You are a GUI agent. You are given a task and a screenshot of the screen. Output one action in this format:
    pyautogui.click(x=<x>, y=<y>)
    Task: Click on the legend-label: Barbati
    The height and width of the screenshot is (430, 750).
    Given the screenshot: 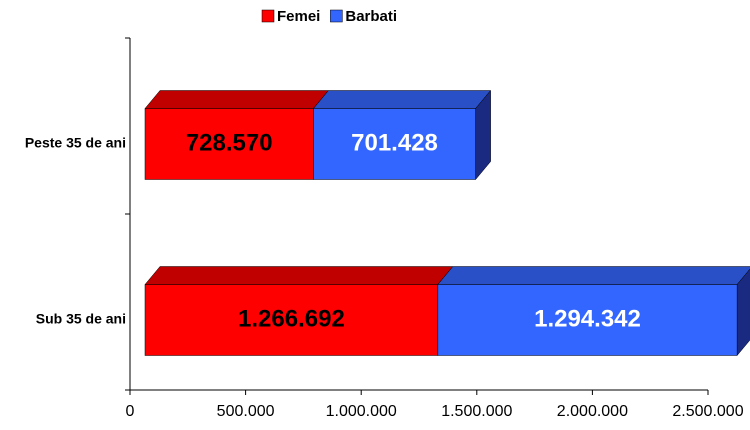 What is the action you would take?
    pyautogui.click(x=371, y=16)
    